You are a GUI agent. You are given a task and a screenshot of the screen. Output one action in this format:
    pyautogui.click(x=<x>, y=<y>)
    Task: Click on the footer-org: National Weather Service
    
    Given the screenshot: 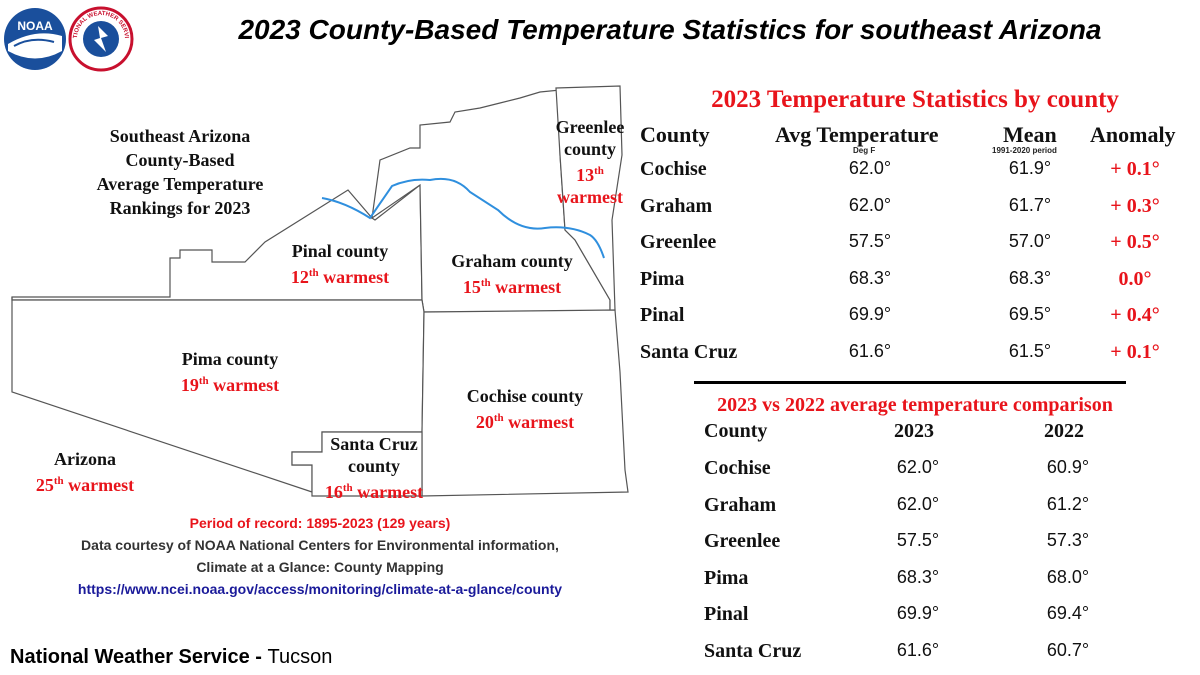 What is the action you would take?
    pyautogui.click(x=130, y=657)
    